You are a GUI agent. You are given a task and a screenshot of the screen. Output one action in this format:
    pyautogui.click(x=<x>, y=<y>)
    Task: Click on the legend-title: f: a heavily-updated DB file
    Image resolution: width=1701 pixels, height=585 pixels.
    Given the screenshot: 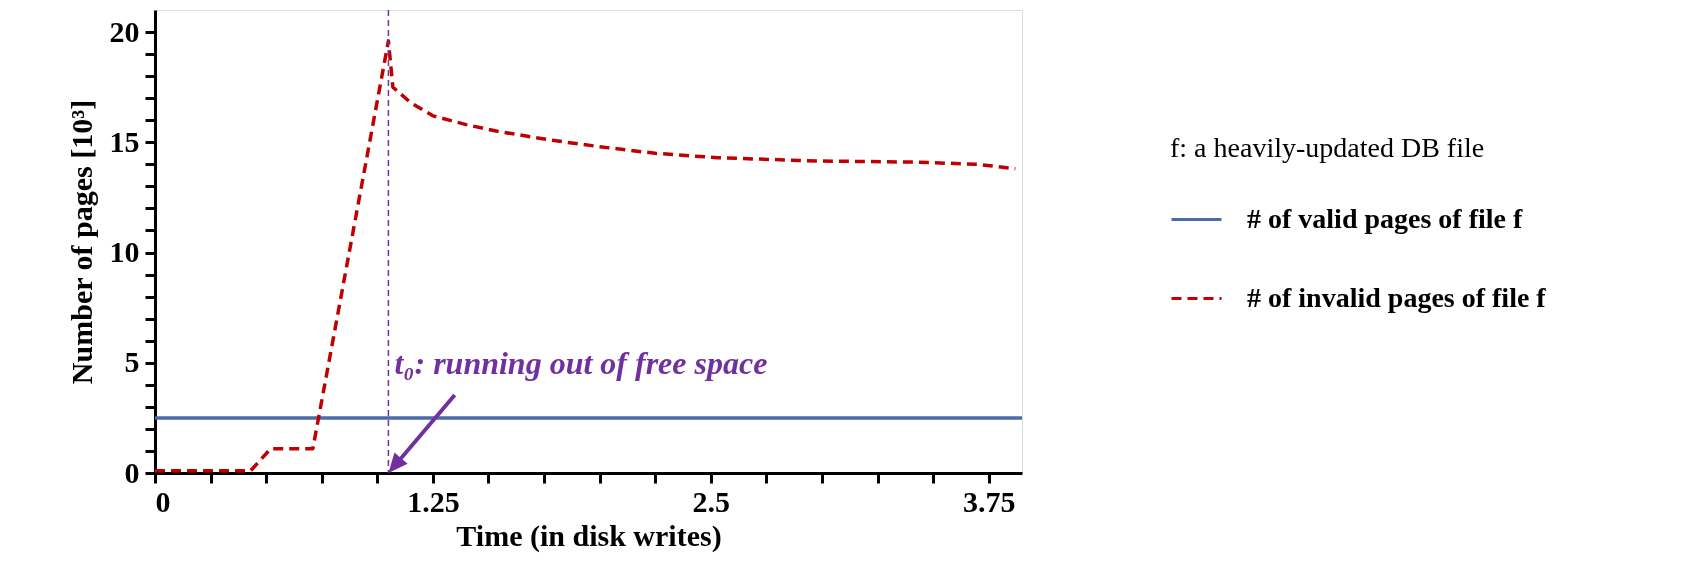 What is the action you would take?
    pyautogui.click(x=1327, y=147)
    